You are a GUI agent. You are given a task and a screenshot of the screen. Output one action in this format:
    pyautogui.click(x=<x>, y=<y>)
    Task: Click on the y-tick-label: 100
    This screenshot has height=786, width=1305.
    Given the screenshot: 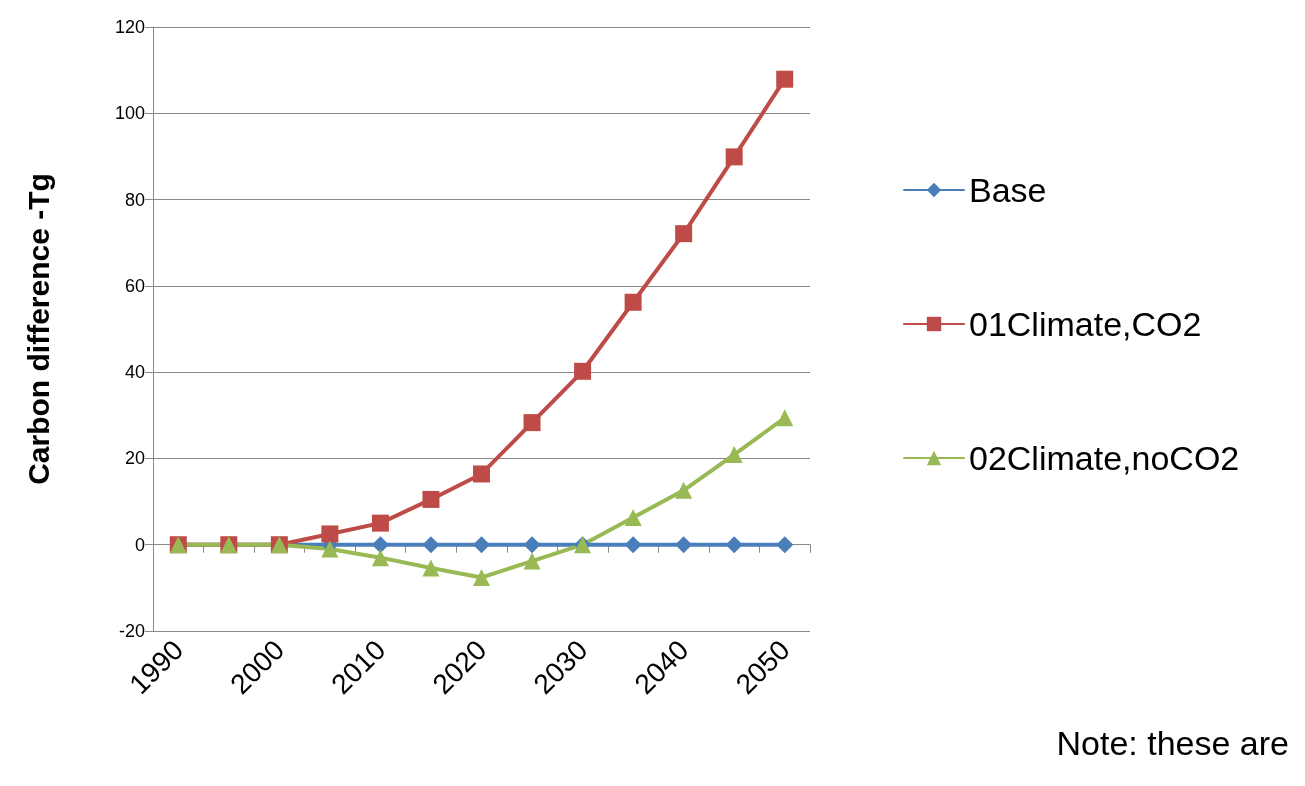 What is the action you would take?
    pyautogui.click(x=129, y=113)
    